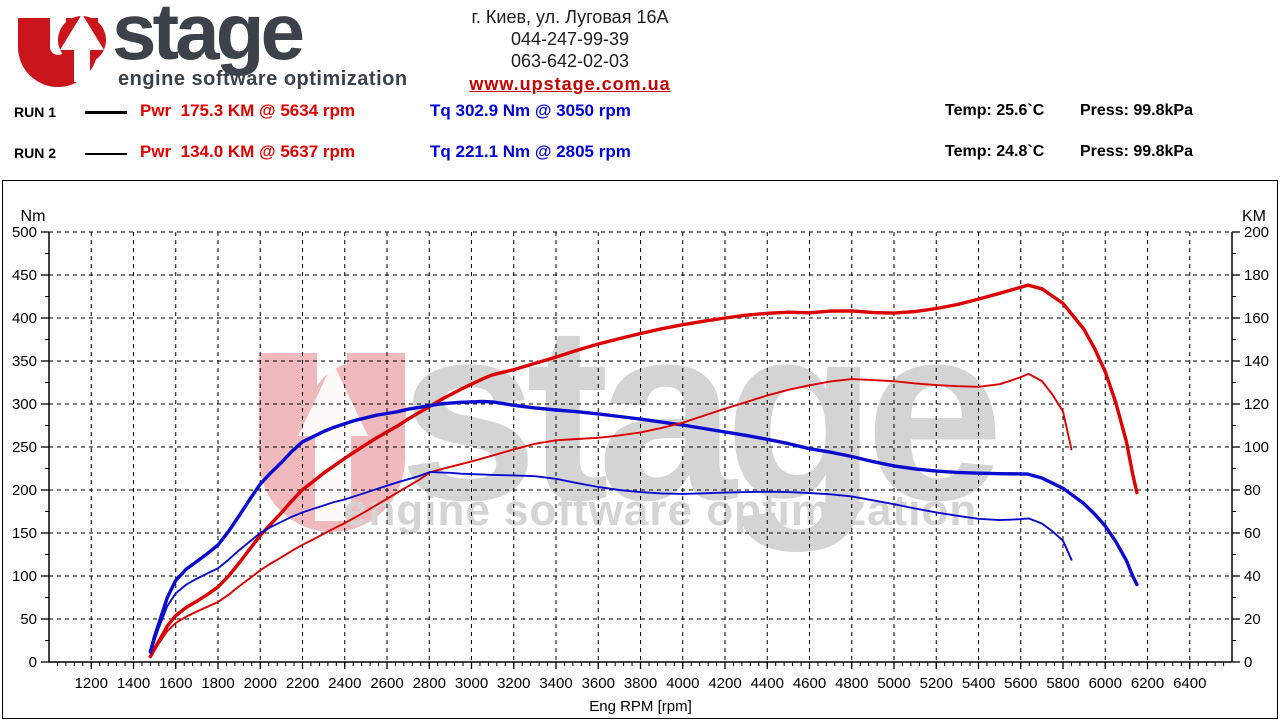 The image size is (1280, 720). Describe the element at coordinates (302, 683) in the screenshot. I see `x-axis-tick-label: 2200` at that location.